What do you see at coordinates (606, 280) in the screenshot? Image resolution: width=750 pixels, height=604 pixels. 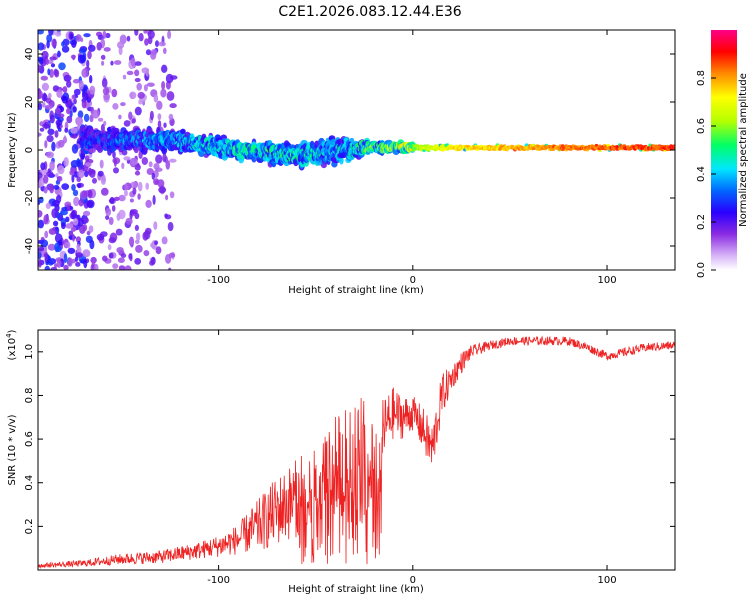 I see `x-tick-label: 100` at bounding box center [606, 280].